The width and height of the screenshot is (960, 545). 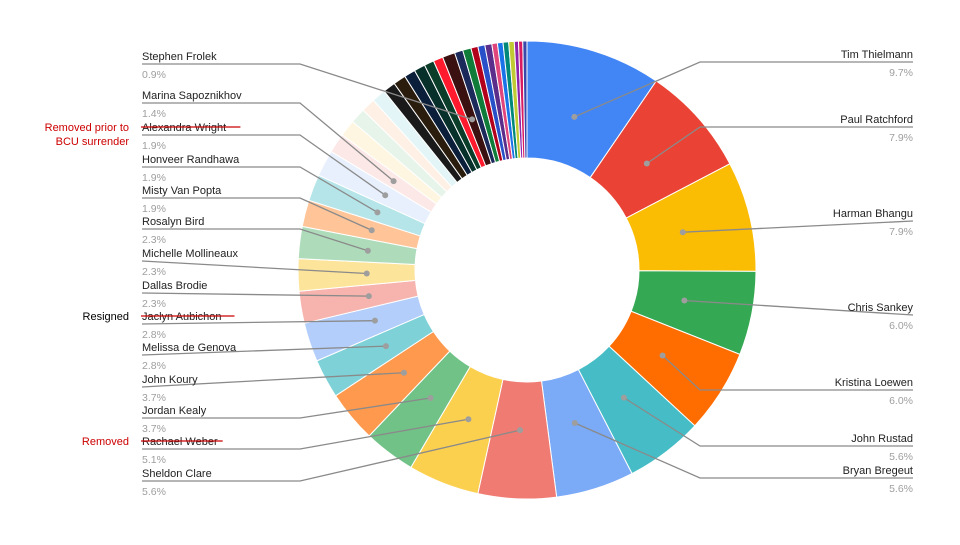 I want to click on label-name-rachael-weber: Rachael Weber, so click(x=180, y=442).